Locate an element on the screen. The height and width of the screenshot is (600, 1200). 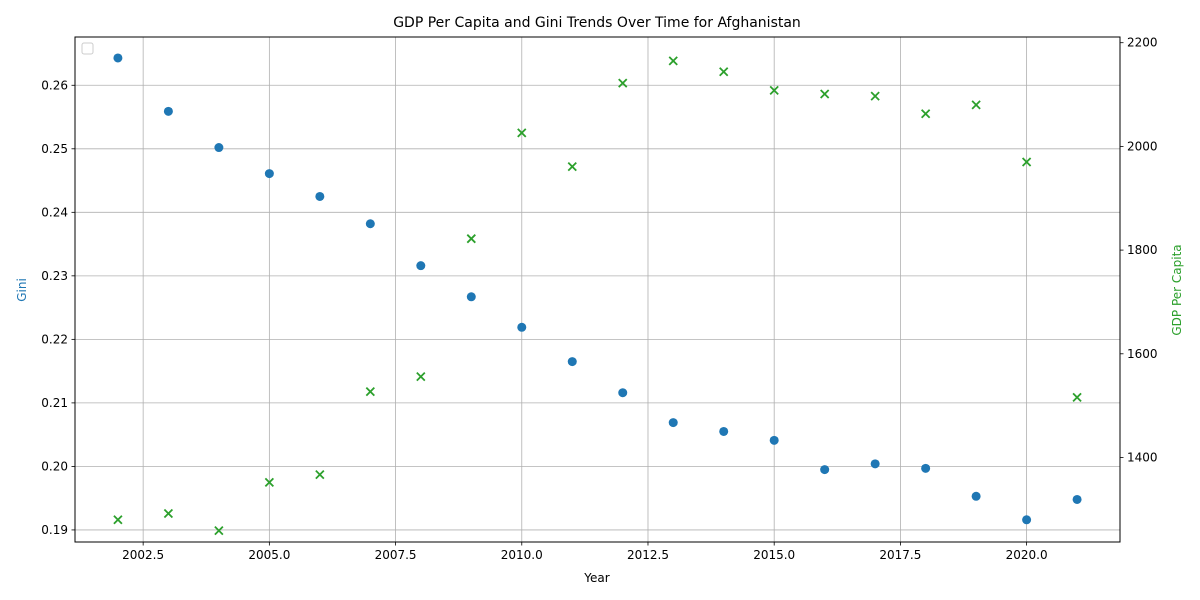
y-left-tick-label: 0.22 is located at coordinates (54, 339).